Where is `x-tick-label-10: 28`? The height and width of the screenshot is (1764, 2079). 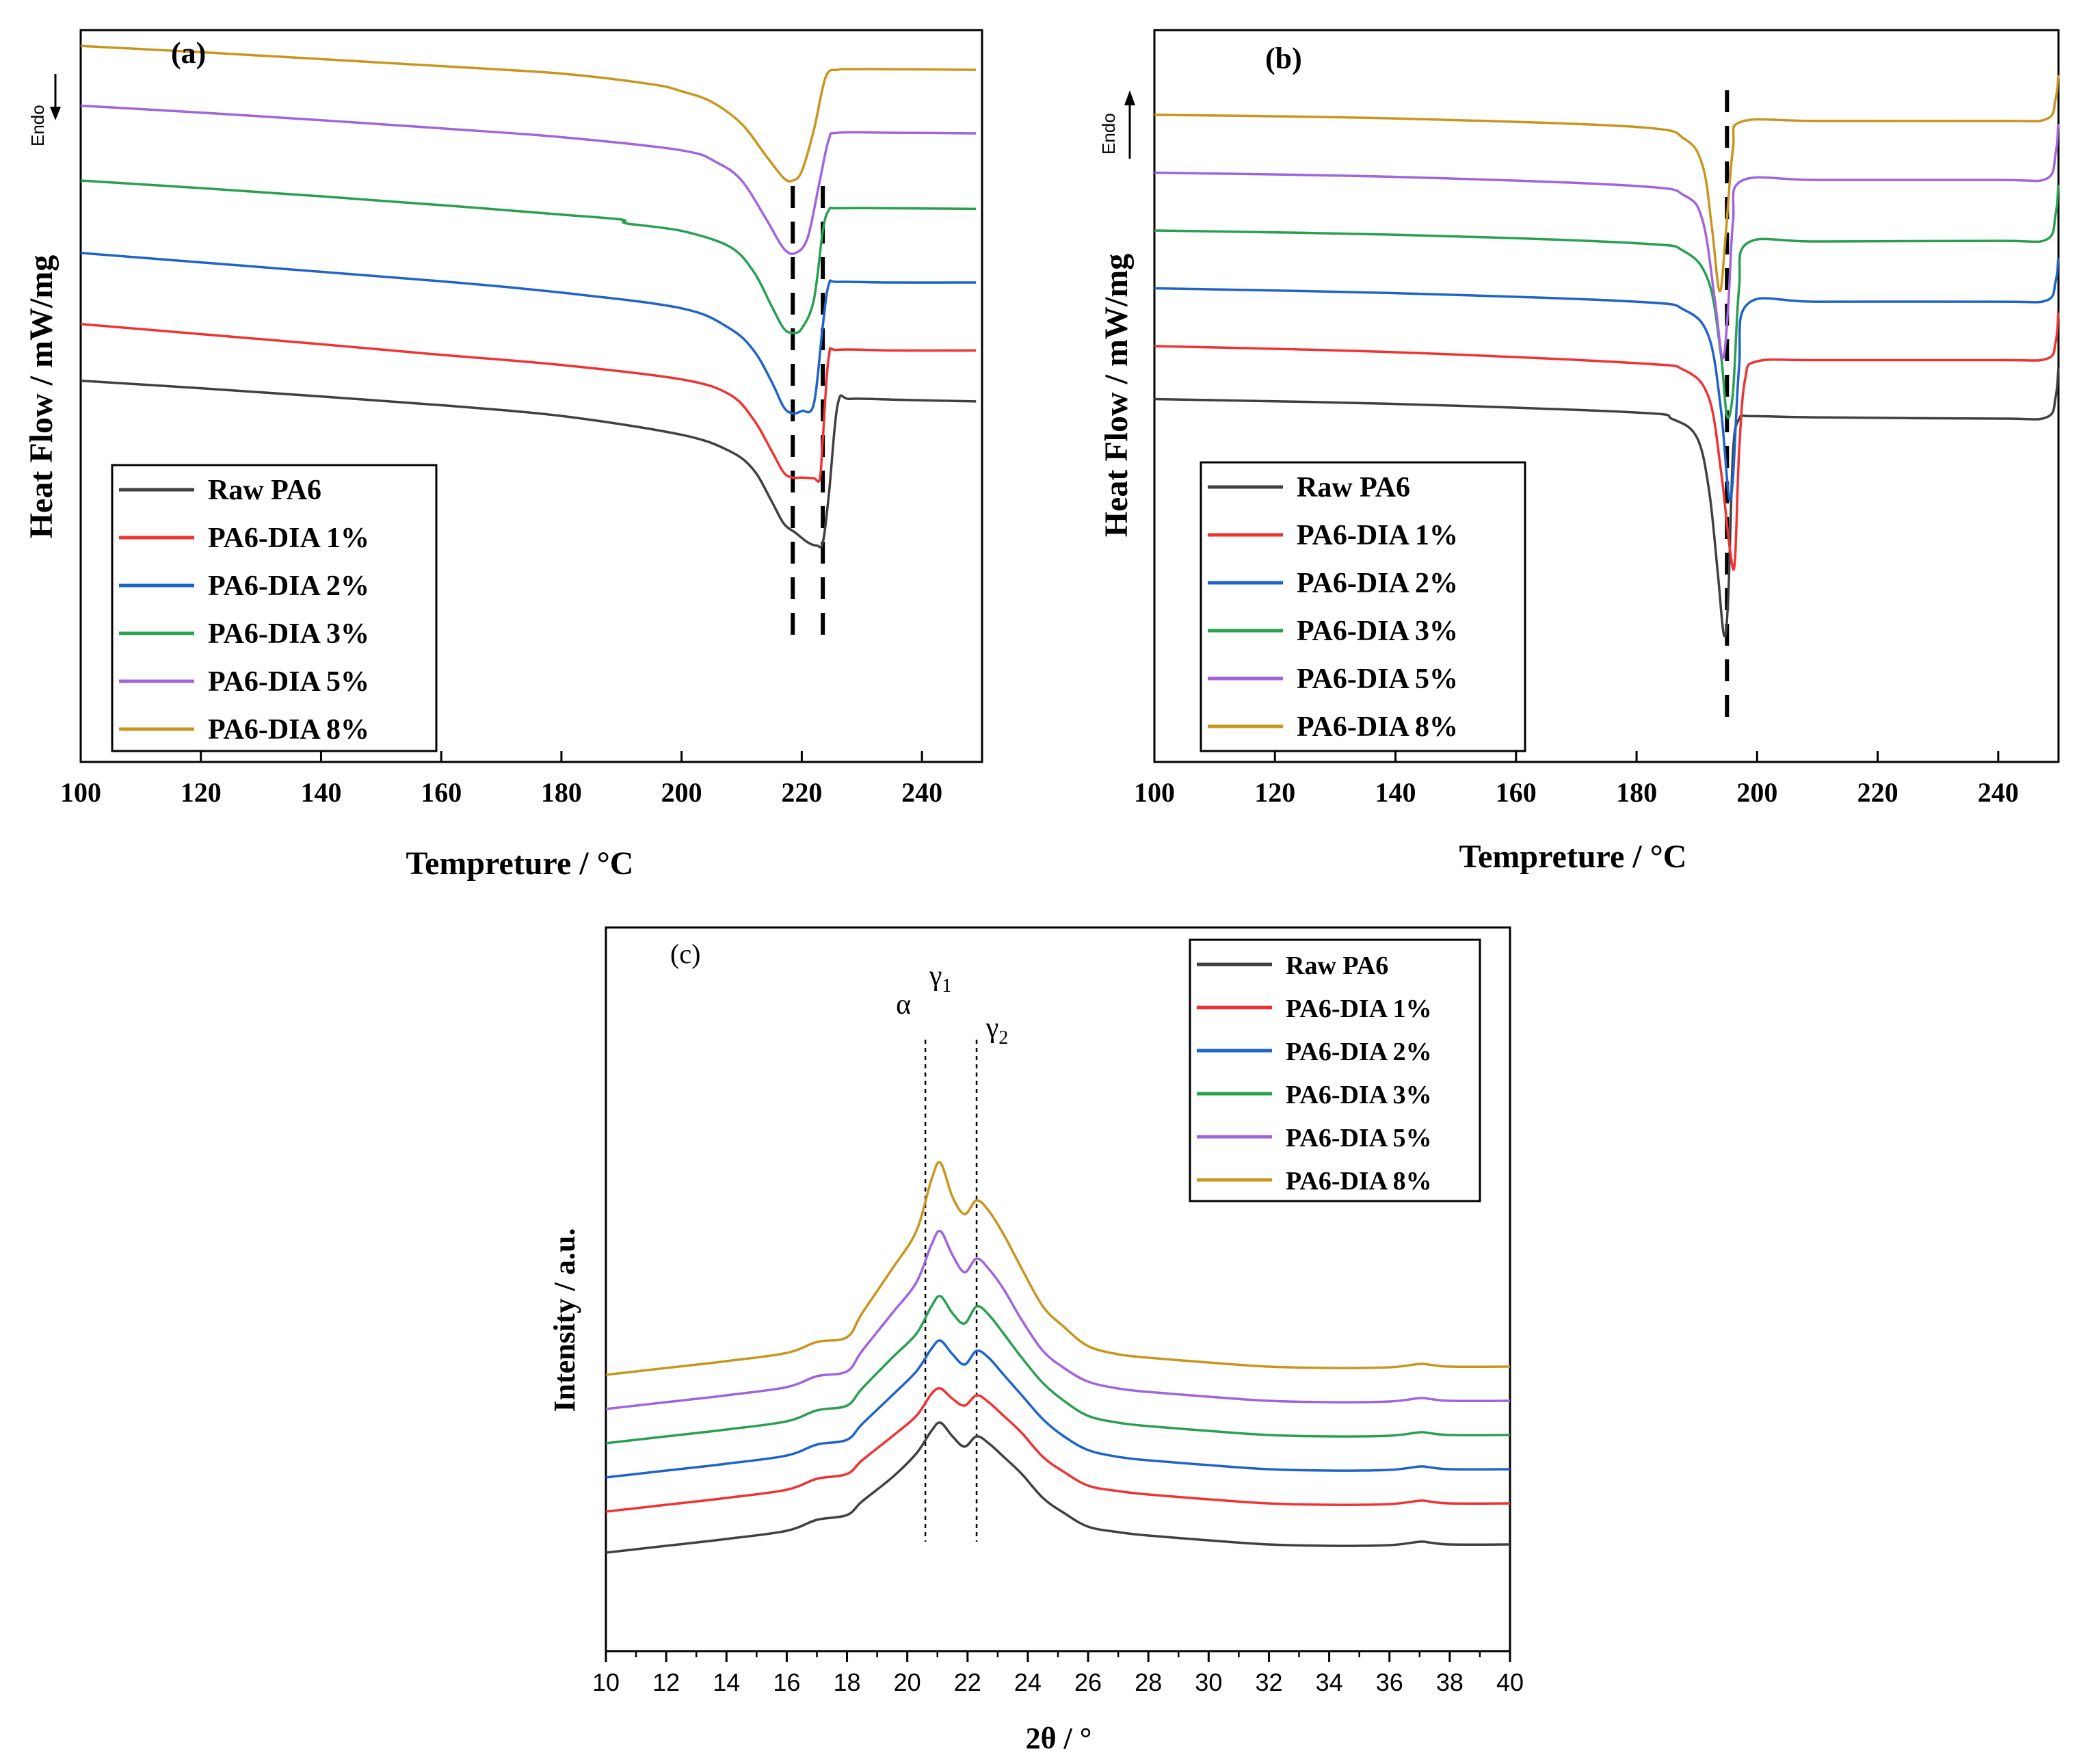 x-tick-label-10: 28 is located at coordinates (1149, 1682).